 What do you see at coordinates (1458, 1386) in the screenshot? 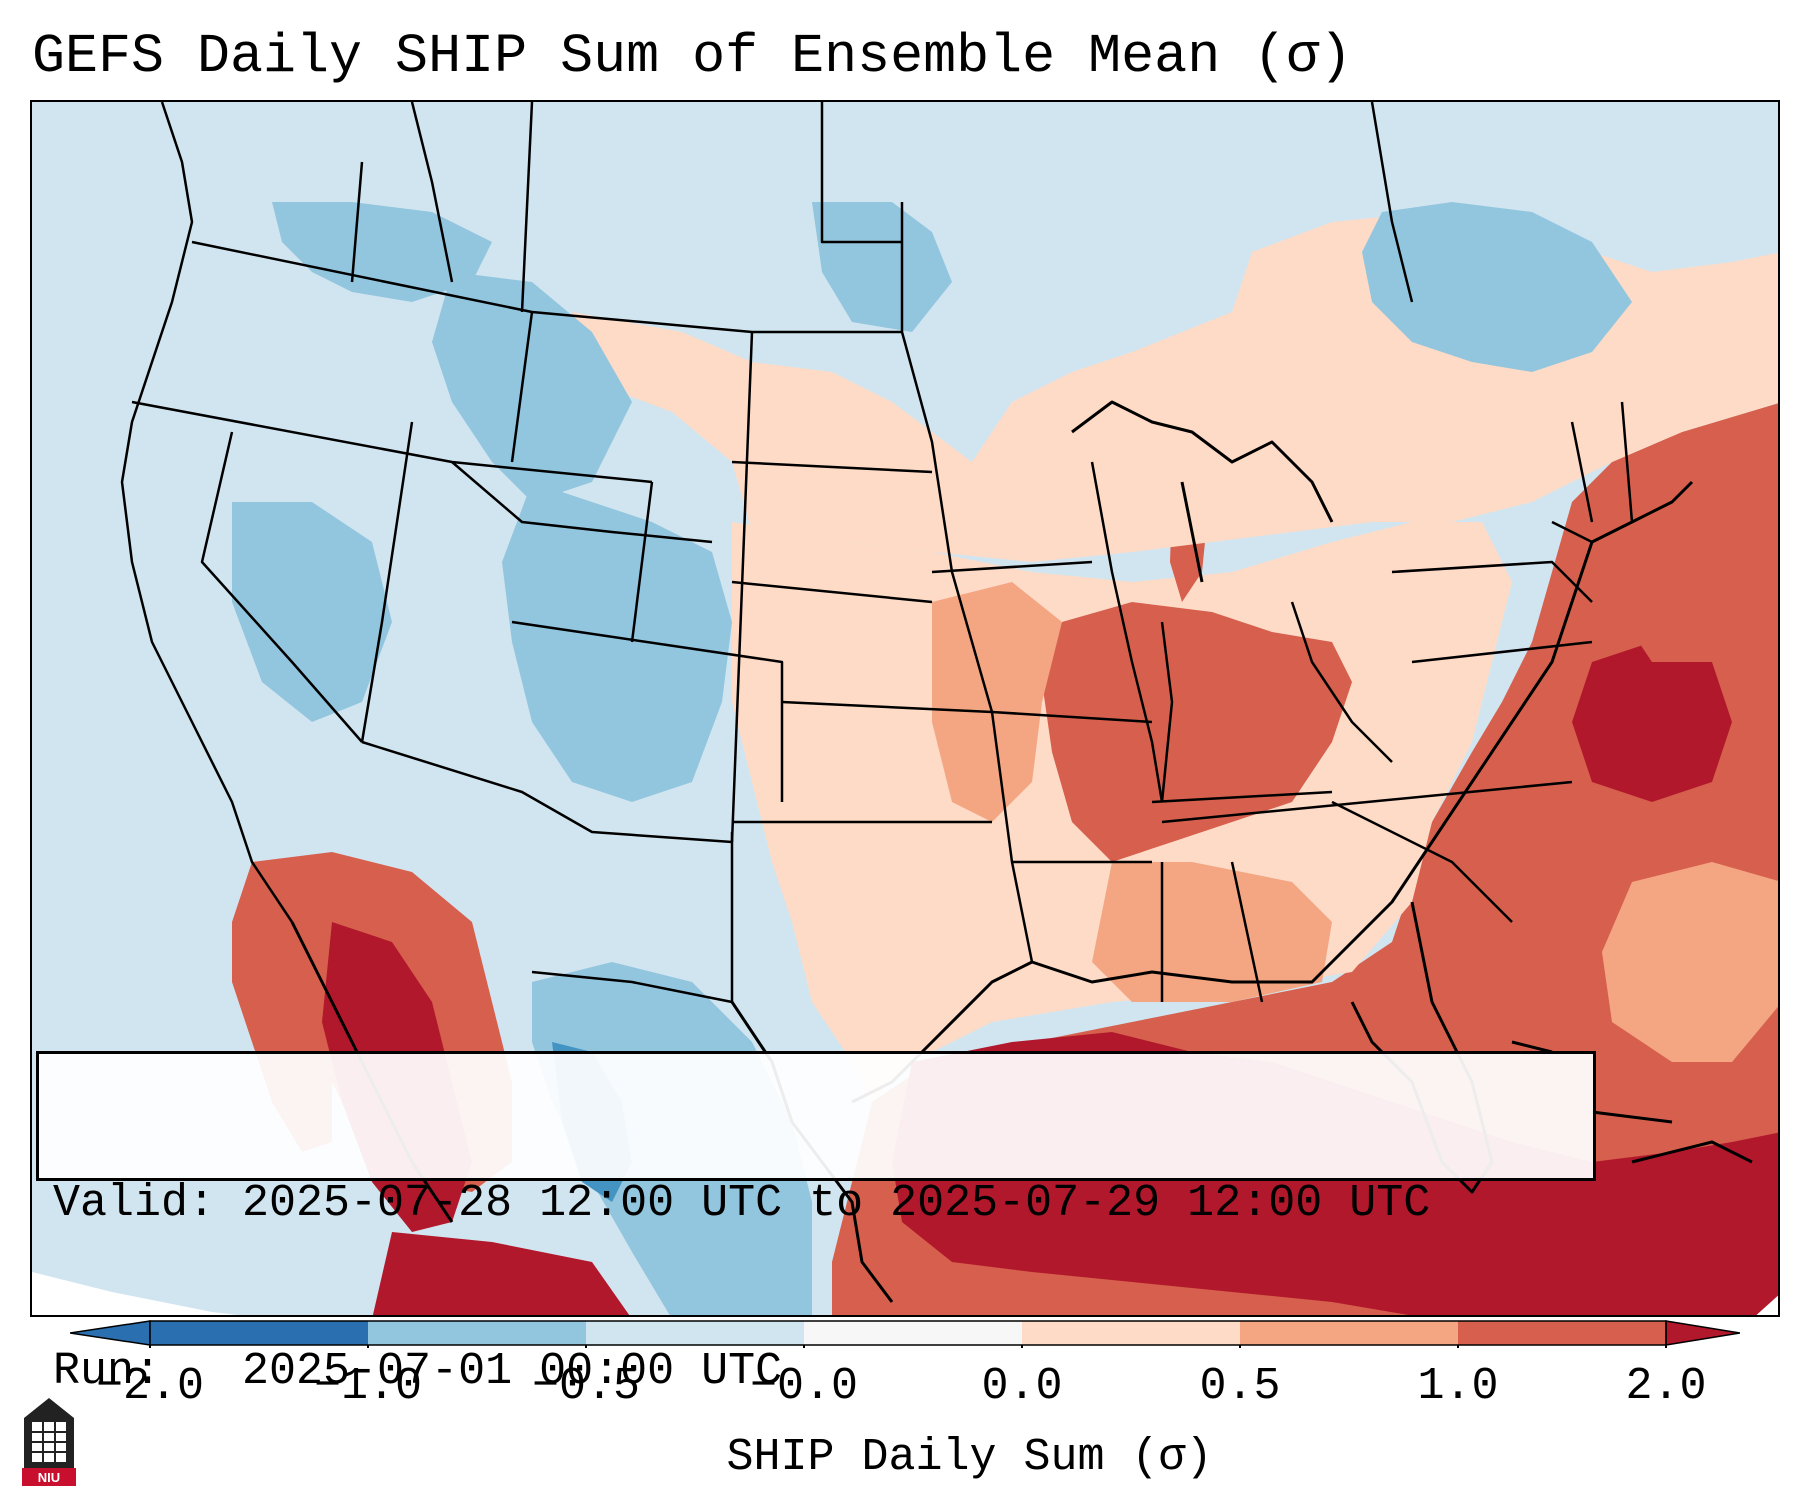
I see `colorbar-tick-label: 1.0` at bounding box center [1458, 1386].